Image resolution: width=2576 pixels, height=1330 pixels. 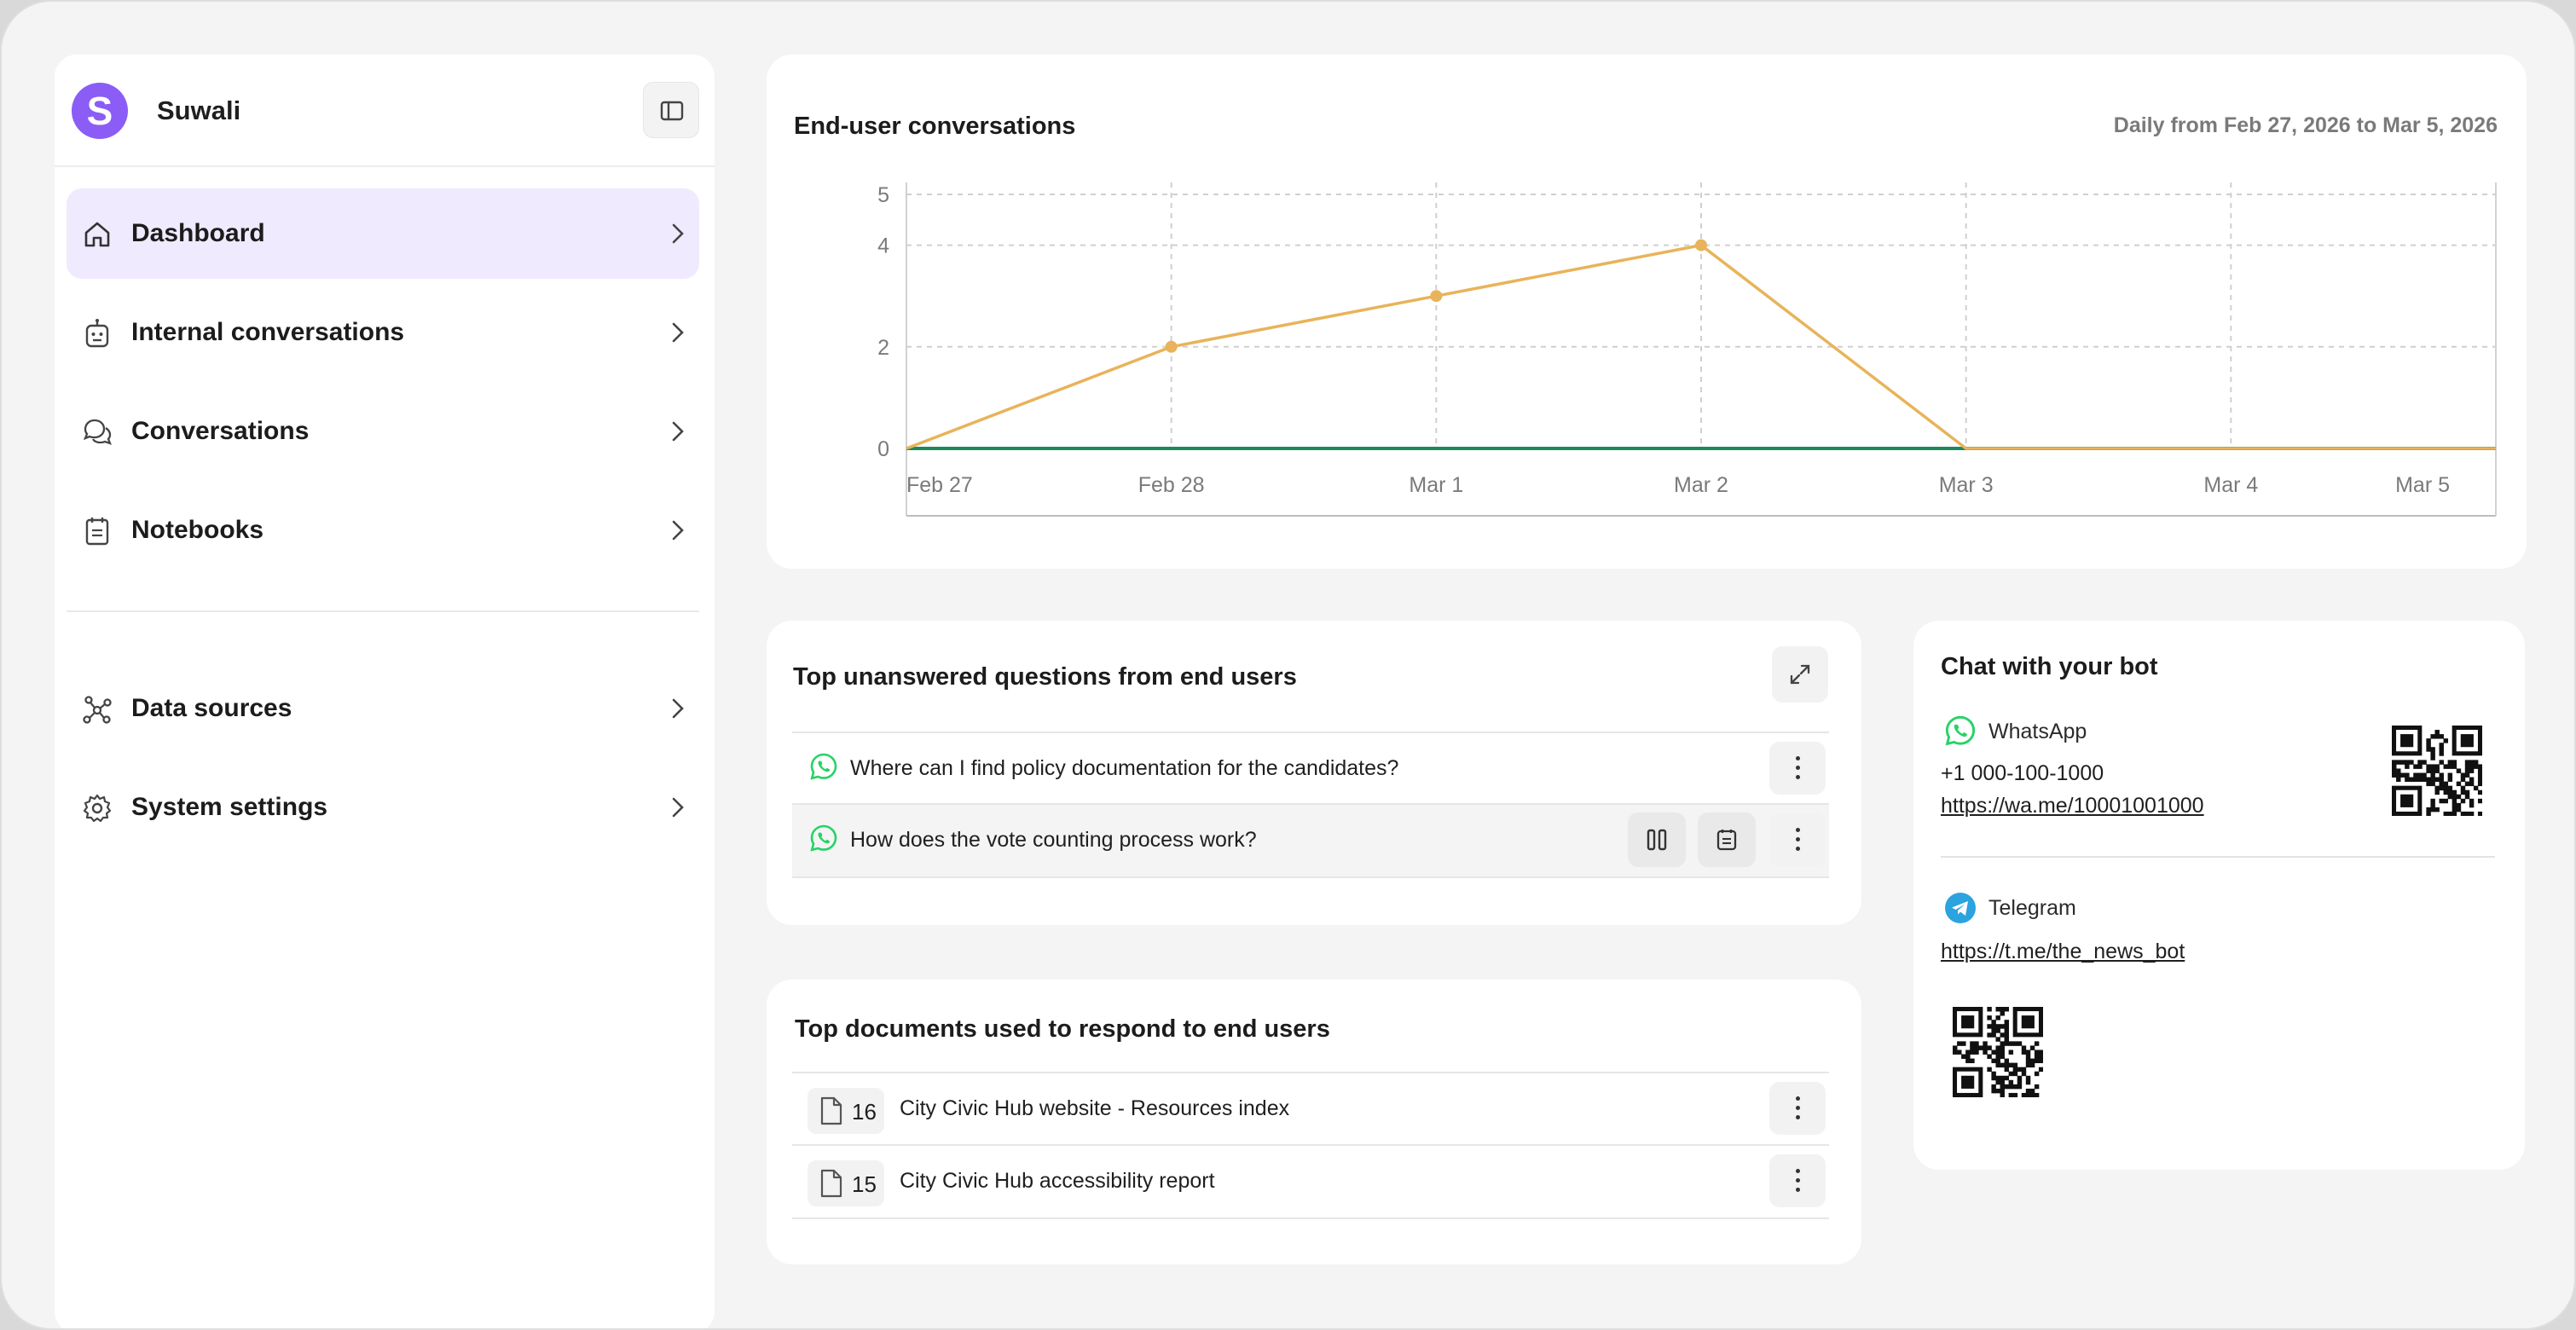 What do you see at coordinates (1436, 485) in the screenshot?
I see `x-tick-label: Mar 1` at bounding box center [1436, 485].